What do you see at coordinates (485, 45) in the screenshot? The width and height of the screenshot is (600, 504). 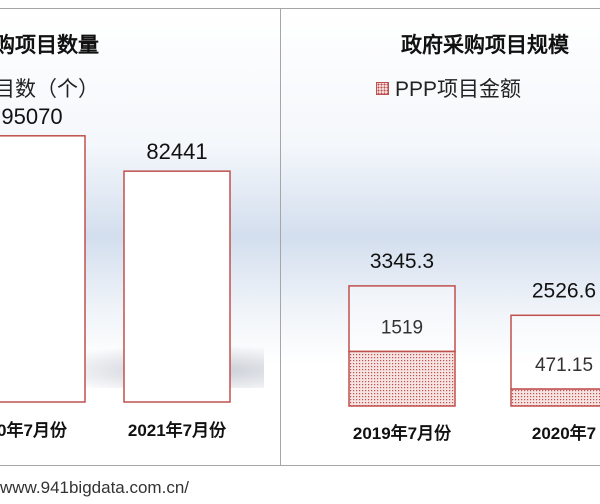 I see `right-chart-title: 政府采购项目规模` at bounding box center [485, 45].